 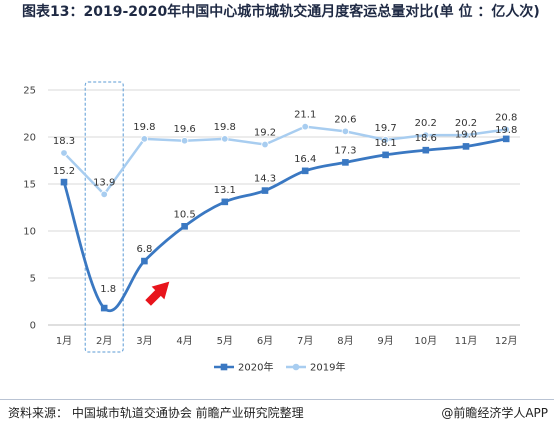 I want to click on data-label-2020: 10.5, so click(x=184, y=214).